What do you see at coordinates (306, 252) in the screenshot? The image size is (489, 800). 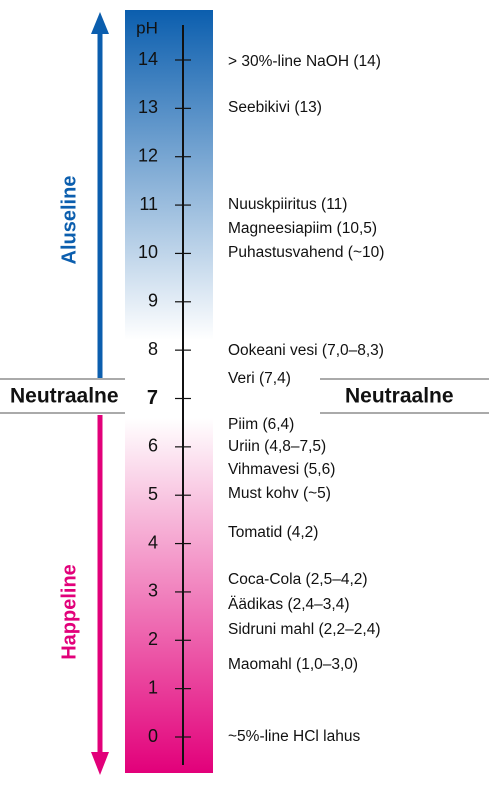 I see `item-label: Puhastusvahend (~10)` at bounding box center [306, 252].